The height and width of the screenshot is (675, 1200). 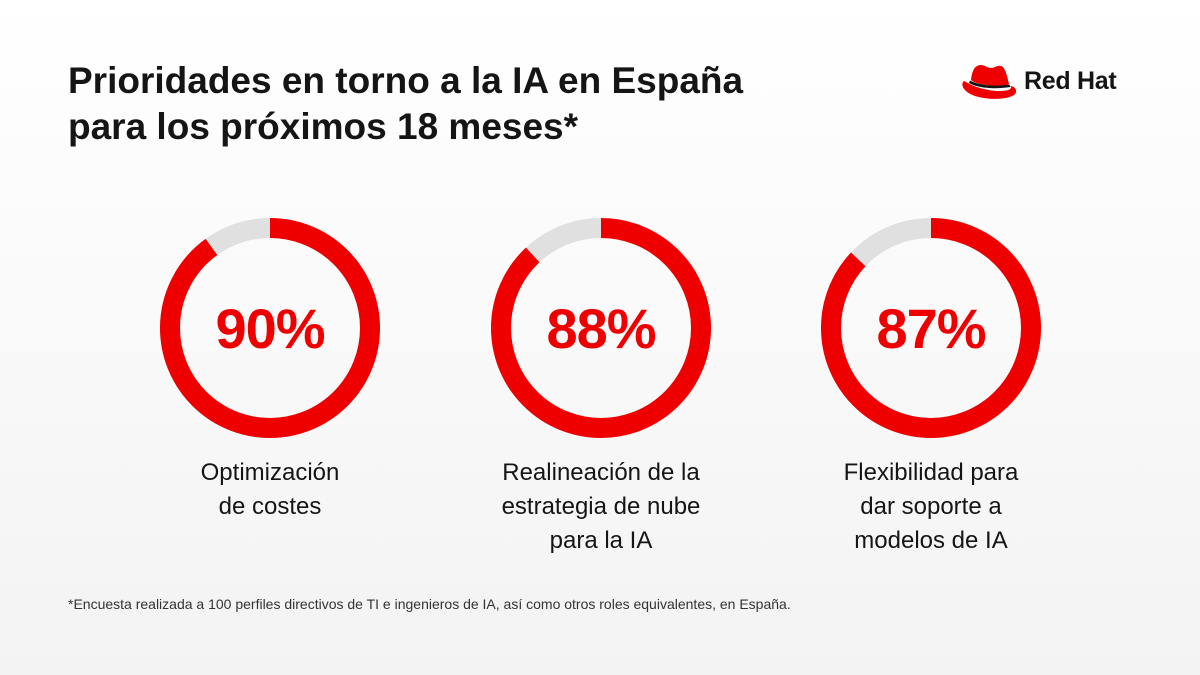 I want to click on donut-value-1: 90%, so click(x=270, y=328).